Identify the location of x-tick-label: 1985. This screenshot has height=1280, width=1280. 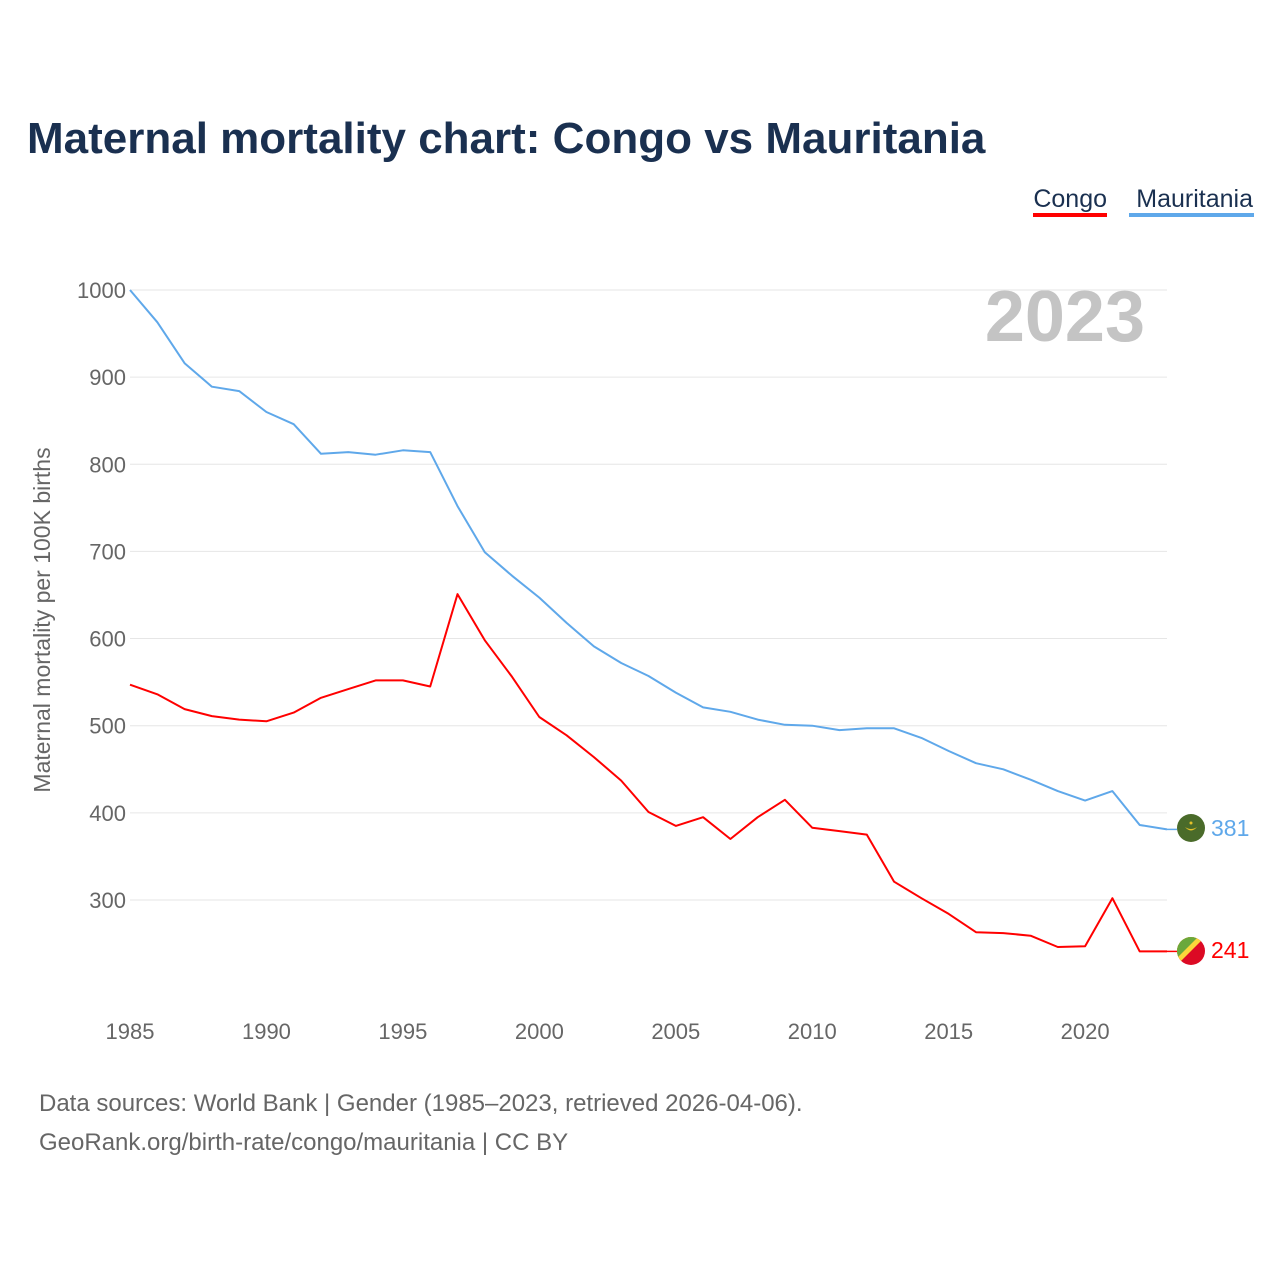
(130, 1031).